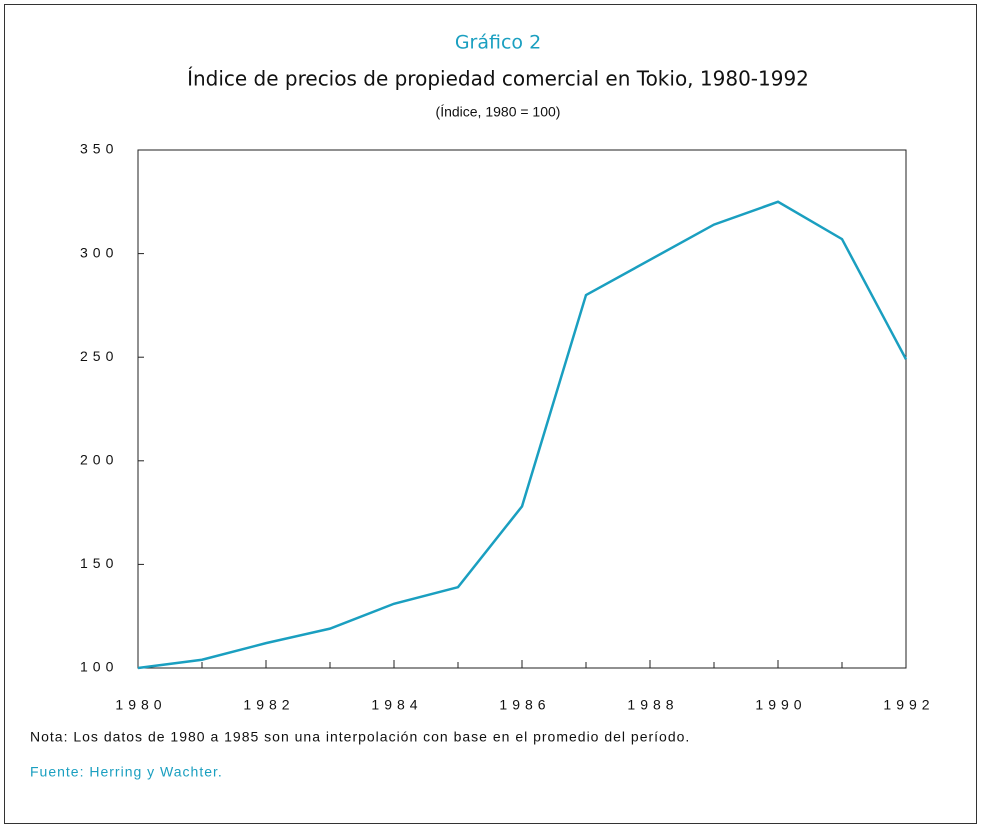  I want to click on chart-label: Gráfico 2, so click(498, 43).